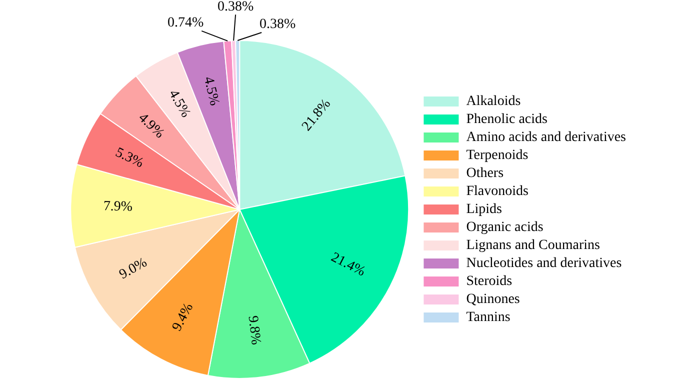 The width and height of the screenshot is (676, 387). Describe the element at coordinates (183, 317) in the screenshot. I see `data-label: 9.4%` at that location.